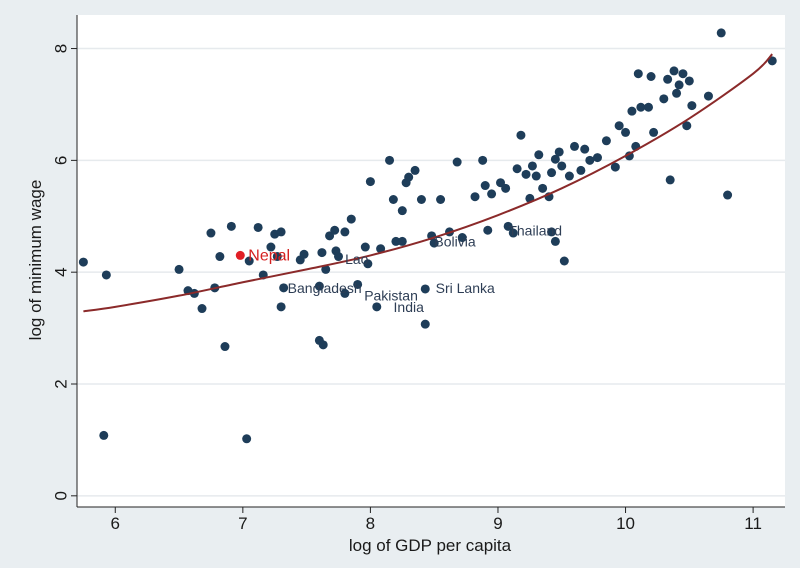  What do you see at coordinates (535, 230) in the screenshot?
I see `point-label: Thailand` at bounding box center [535, 230].